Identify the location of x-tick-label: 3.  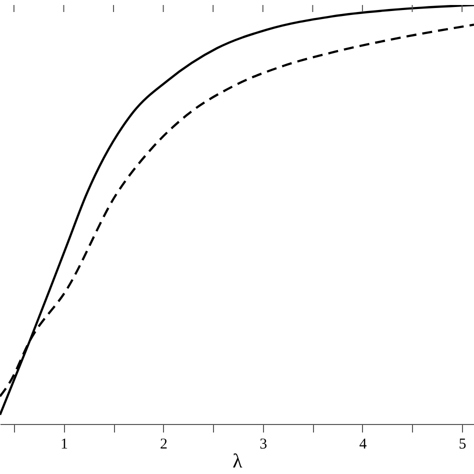
(264, 444).